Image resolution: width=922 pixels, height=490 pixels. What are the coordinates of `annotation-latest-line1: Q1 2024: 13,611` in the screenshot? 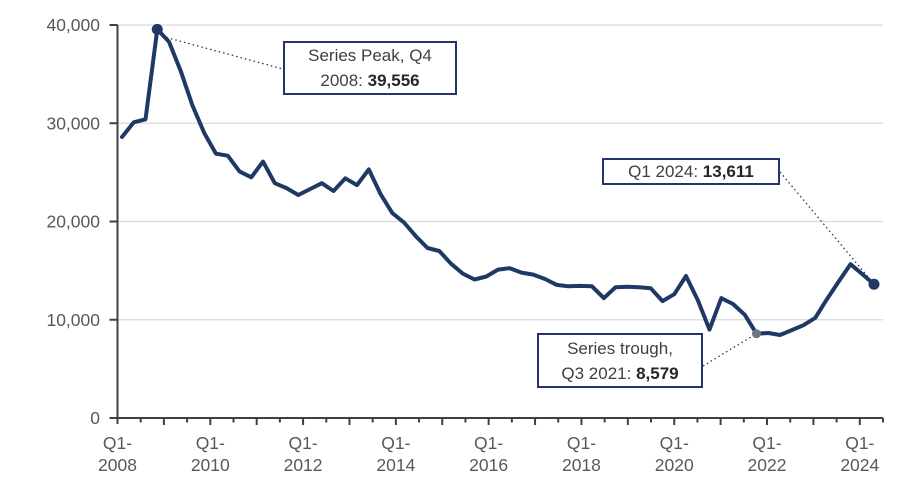 It's located at (691, 171).